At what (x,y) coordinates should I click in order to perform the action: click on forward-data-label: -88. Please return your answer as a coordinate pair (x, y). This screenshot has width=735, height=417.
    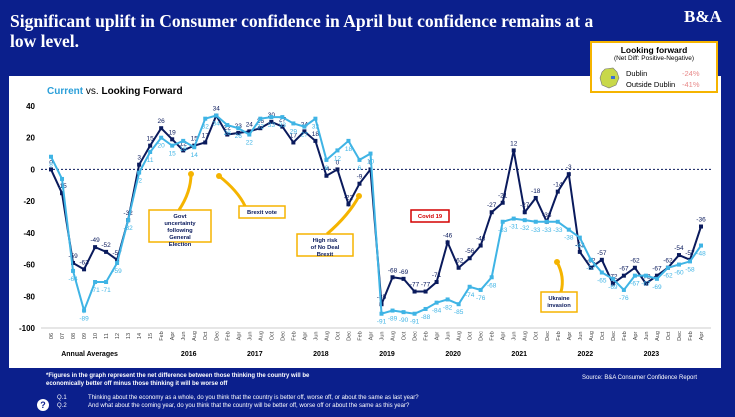
    Looking at the image, I should click on (426, 317).